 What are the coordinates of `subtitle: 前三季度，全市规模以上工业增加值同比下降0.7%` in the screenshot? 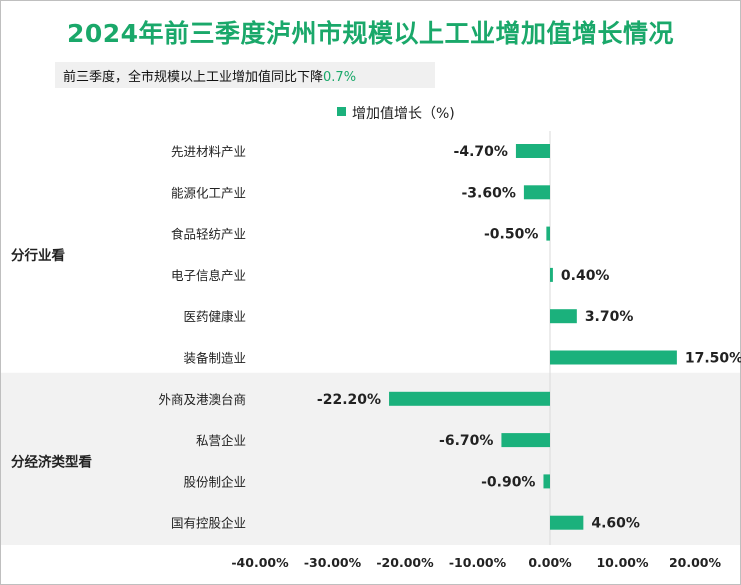 It's located at (209, 75).